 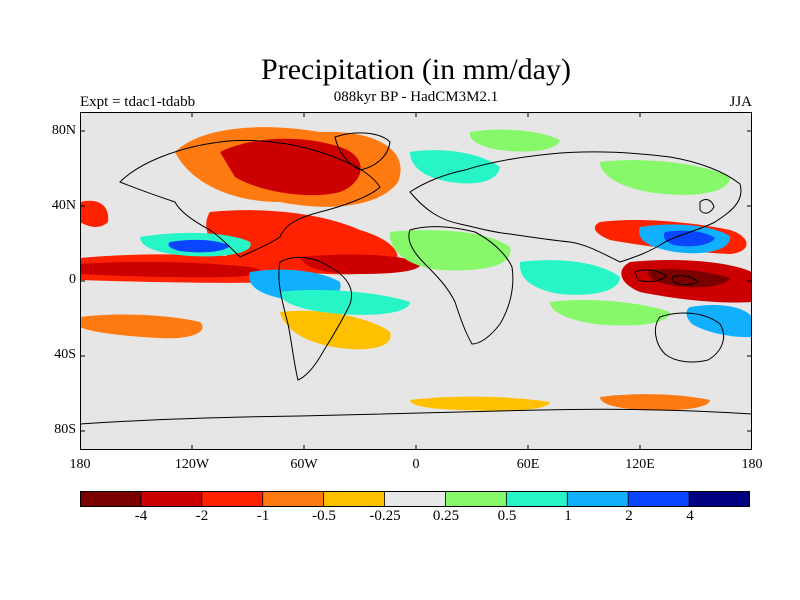 I want to click on anomaly-west-atlantic-north, so click(x=94, y=213).